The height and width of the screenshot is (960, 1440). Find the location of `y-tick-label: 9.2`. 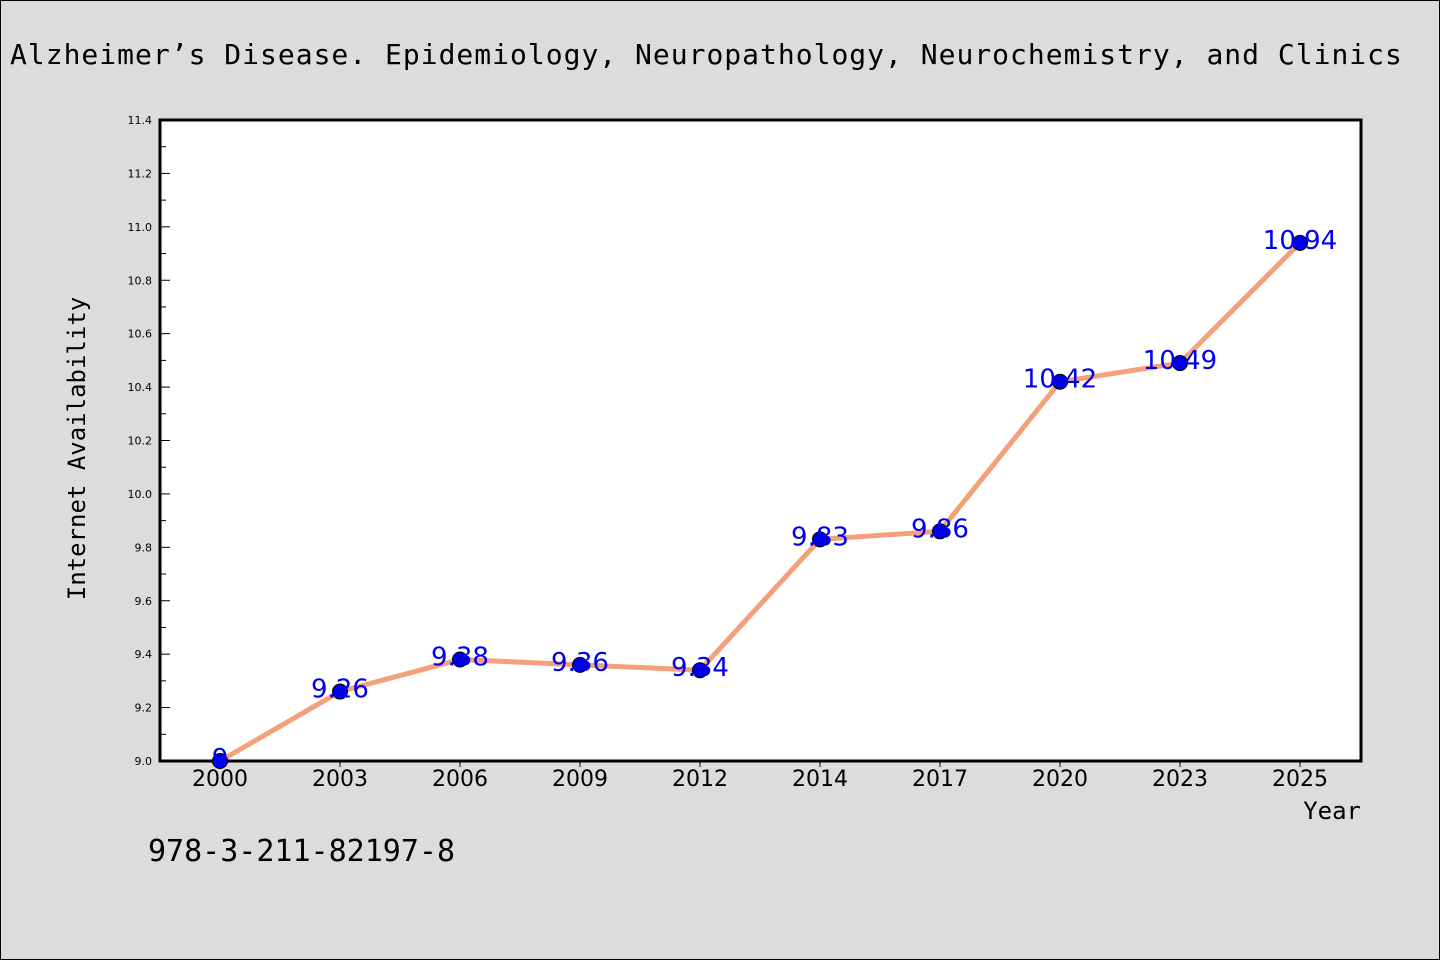

y-tick-label: 9.2 is located at coordinates (144, 708).